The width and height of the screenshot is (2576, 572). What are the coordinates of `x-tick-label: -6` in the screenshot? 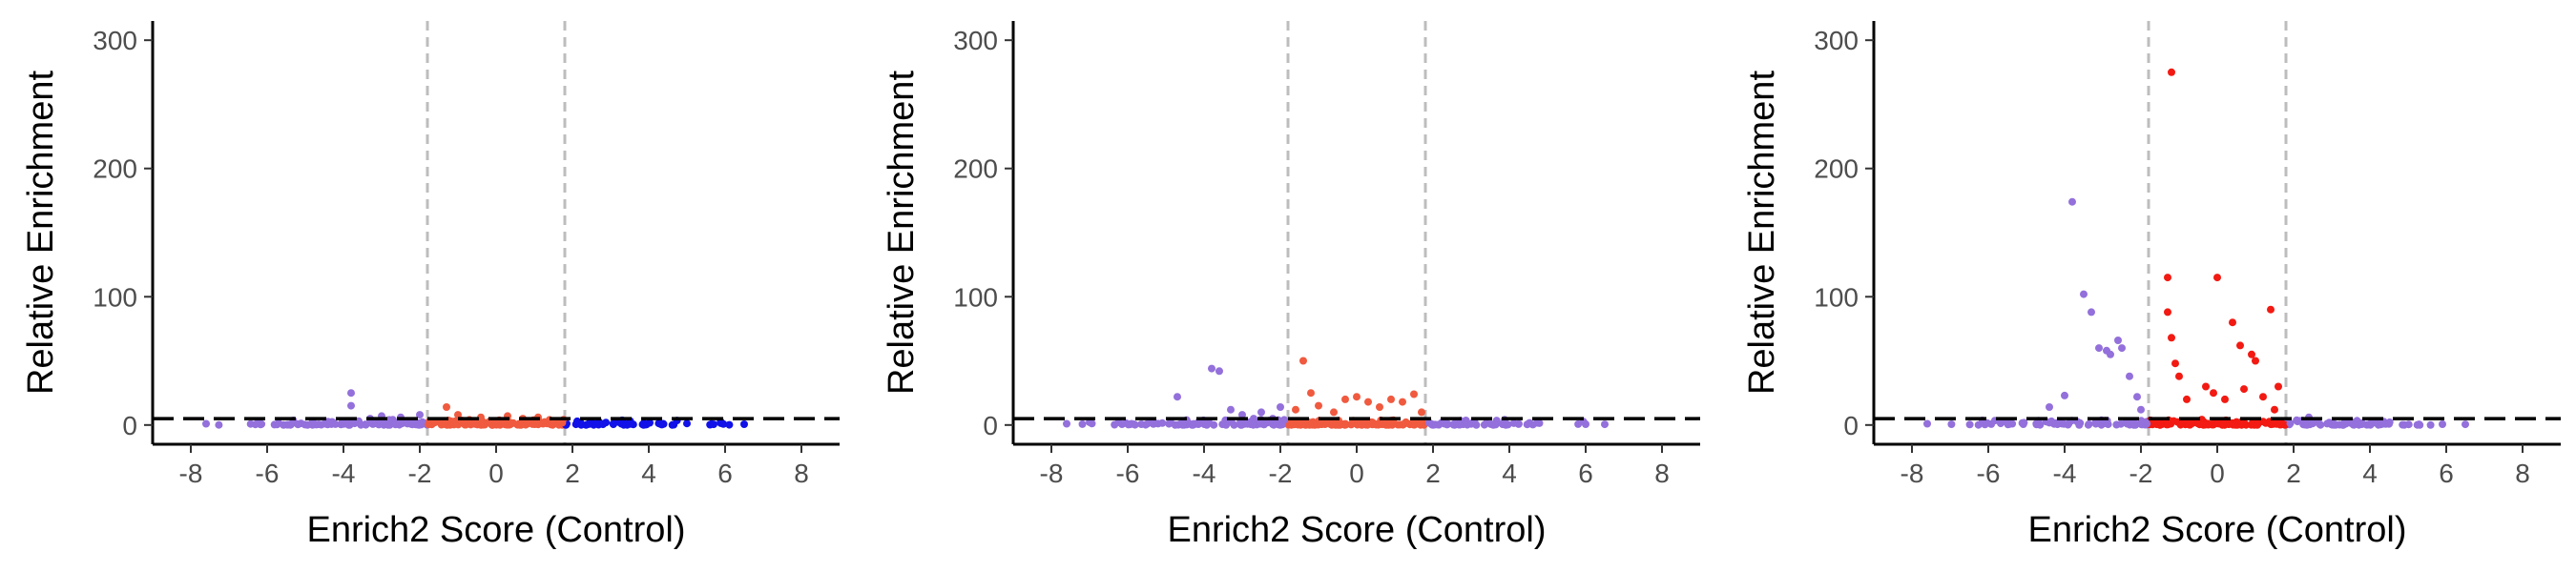 It's located at (1989, 474).